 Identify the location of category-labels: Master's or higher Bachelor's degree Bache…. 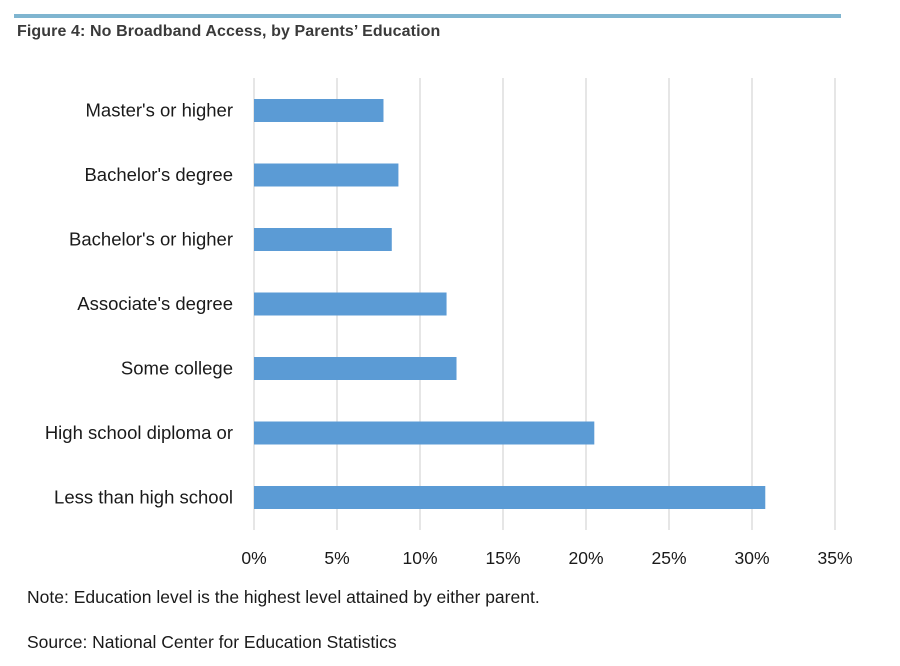
(139, 304).